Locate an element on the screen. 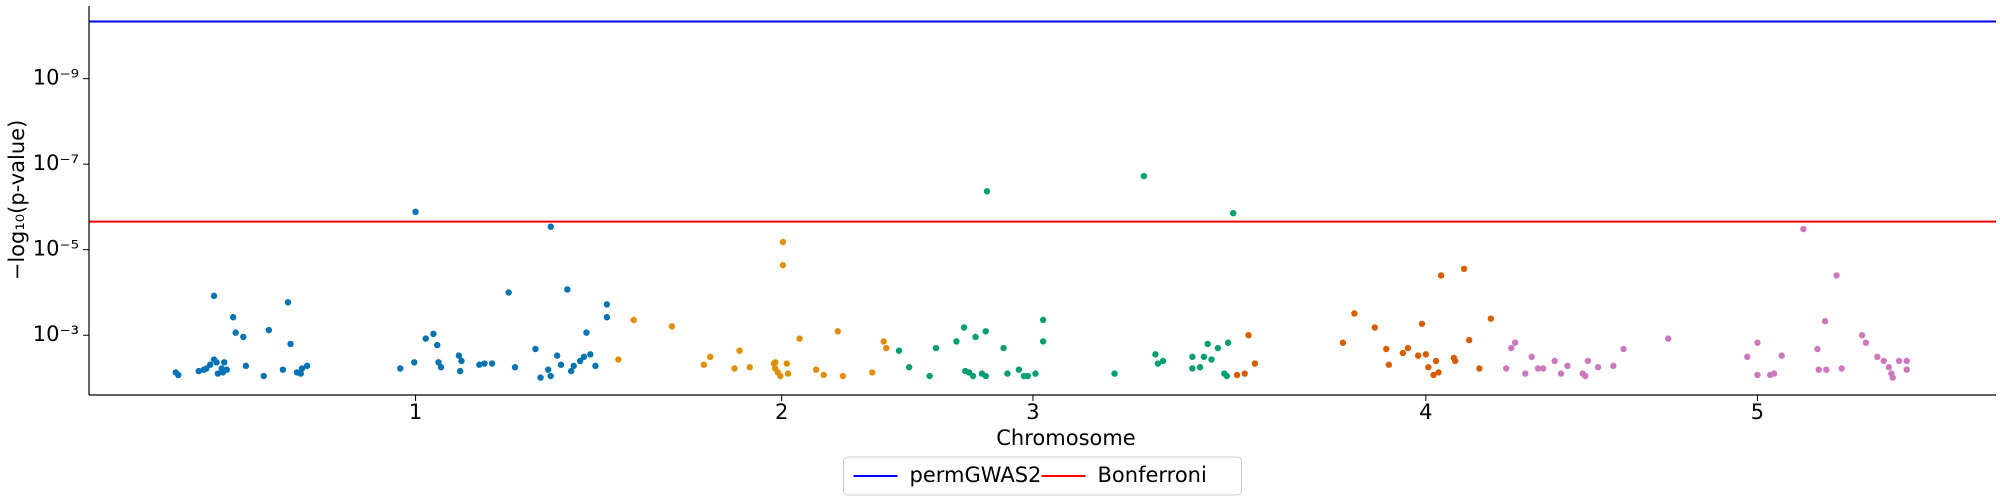 This screenshot has height=504, width=2000. y-tick-label: 10⁻⁹ is located at coordinates (56, 78).